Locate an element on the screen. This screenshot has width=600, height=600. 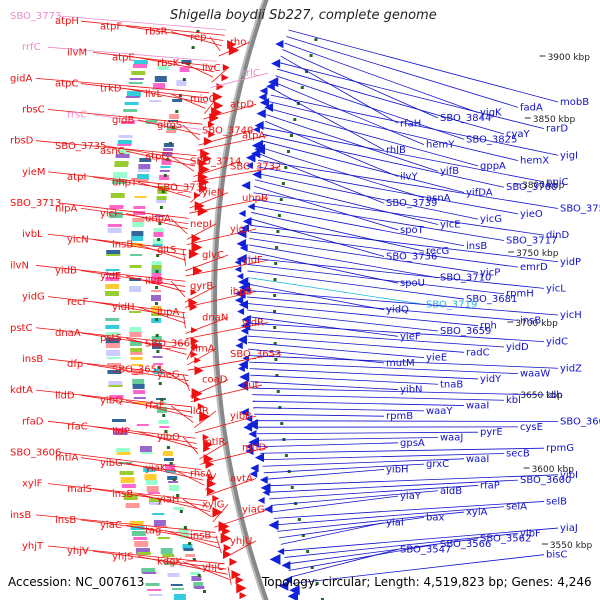
kbp-tick-label: 3700 kbp is located at coordinates (536, 324).